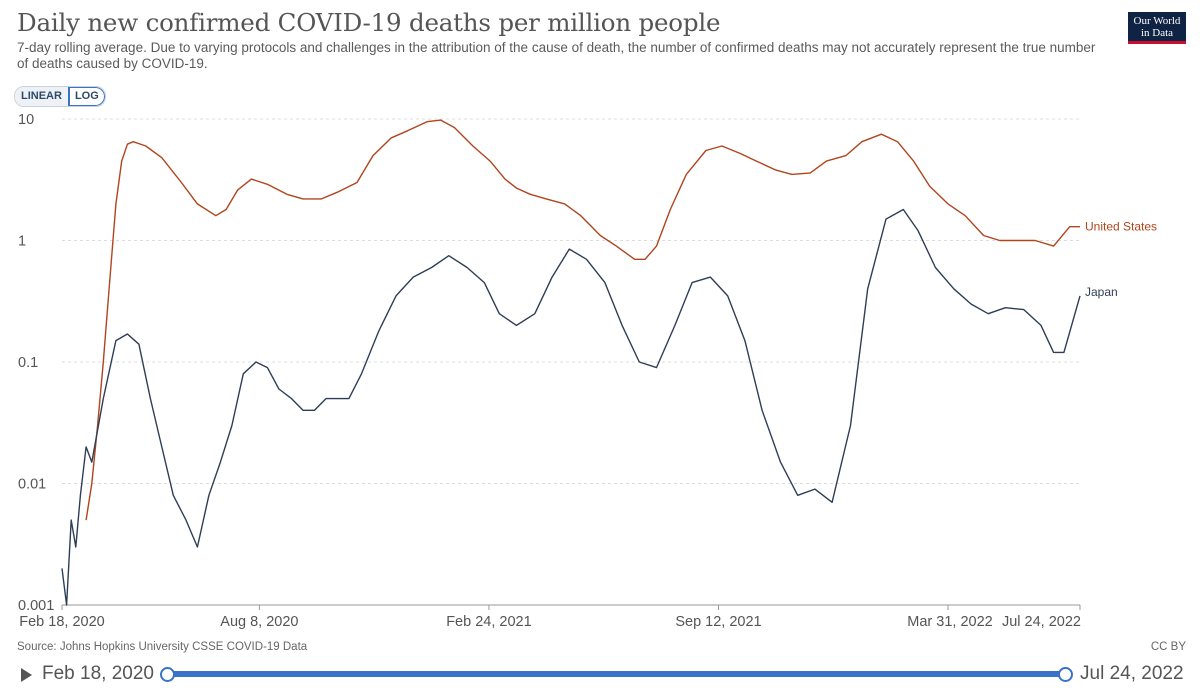 The width and height of the screenshot is (1200, 690). Describe the element at coordinates (1041, 622) in the screenshot. I see `x-tick-label: Jul 24, 2022` at that location.